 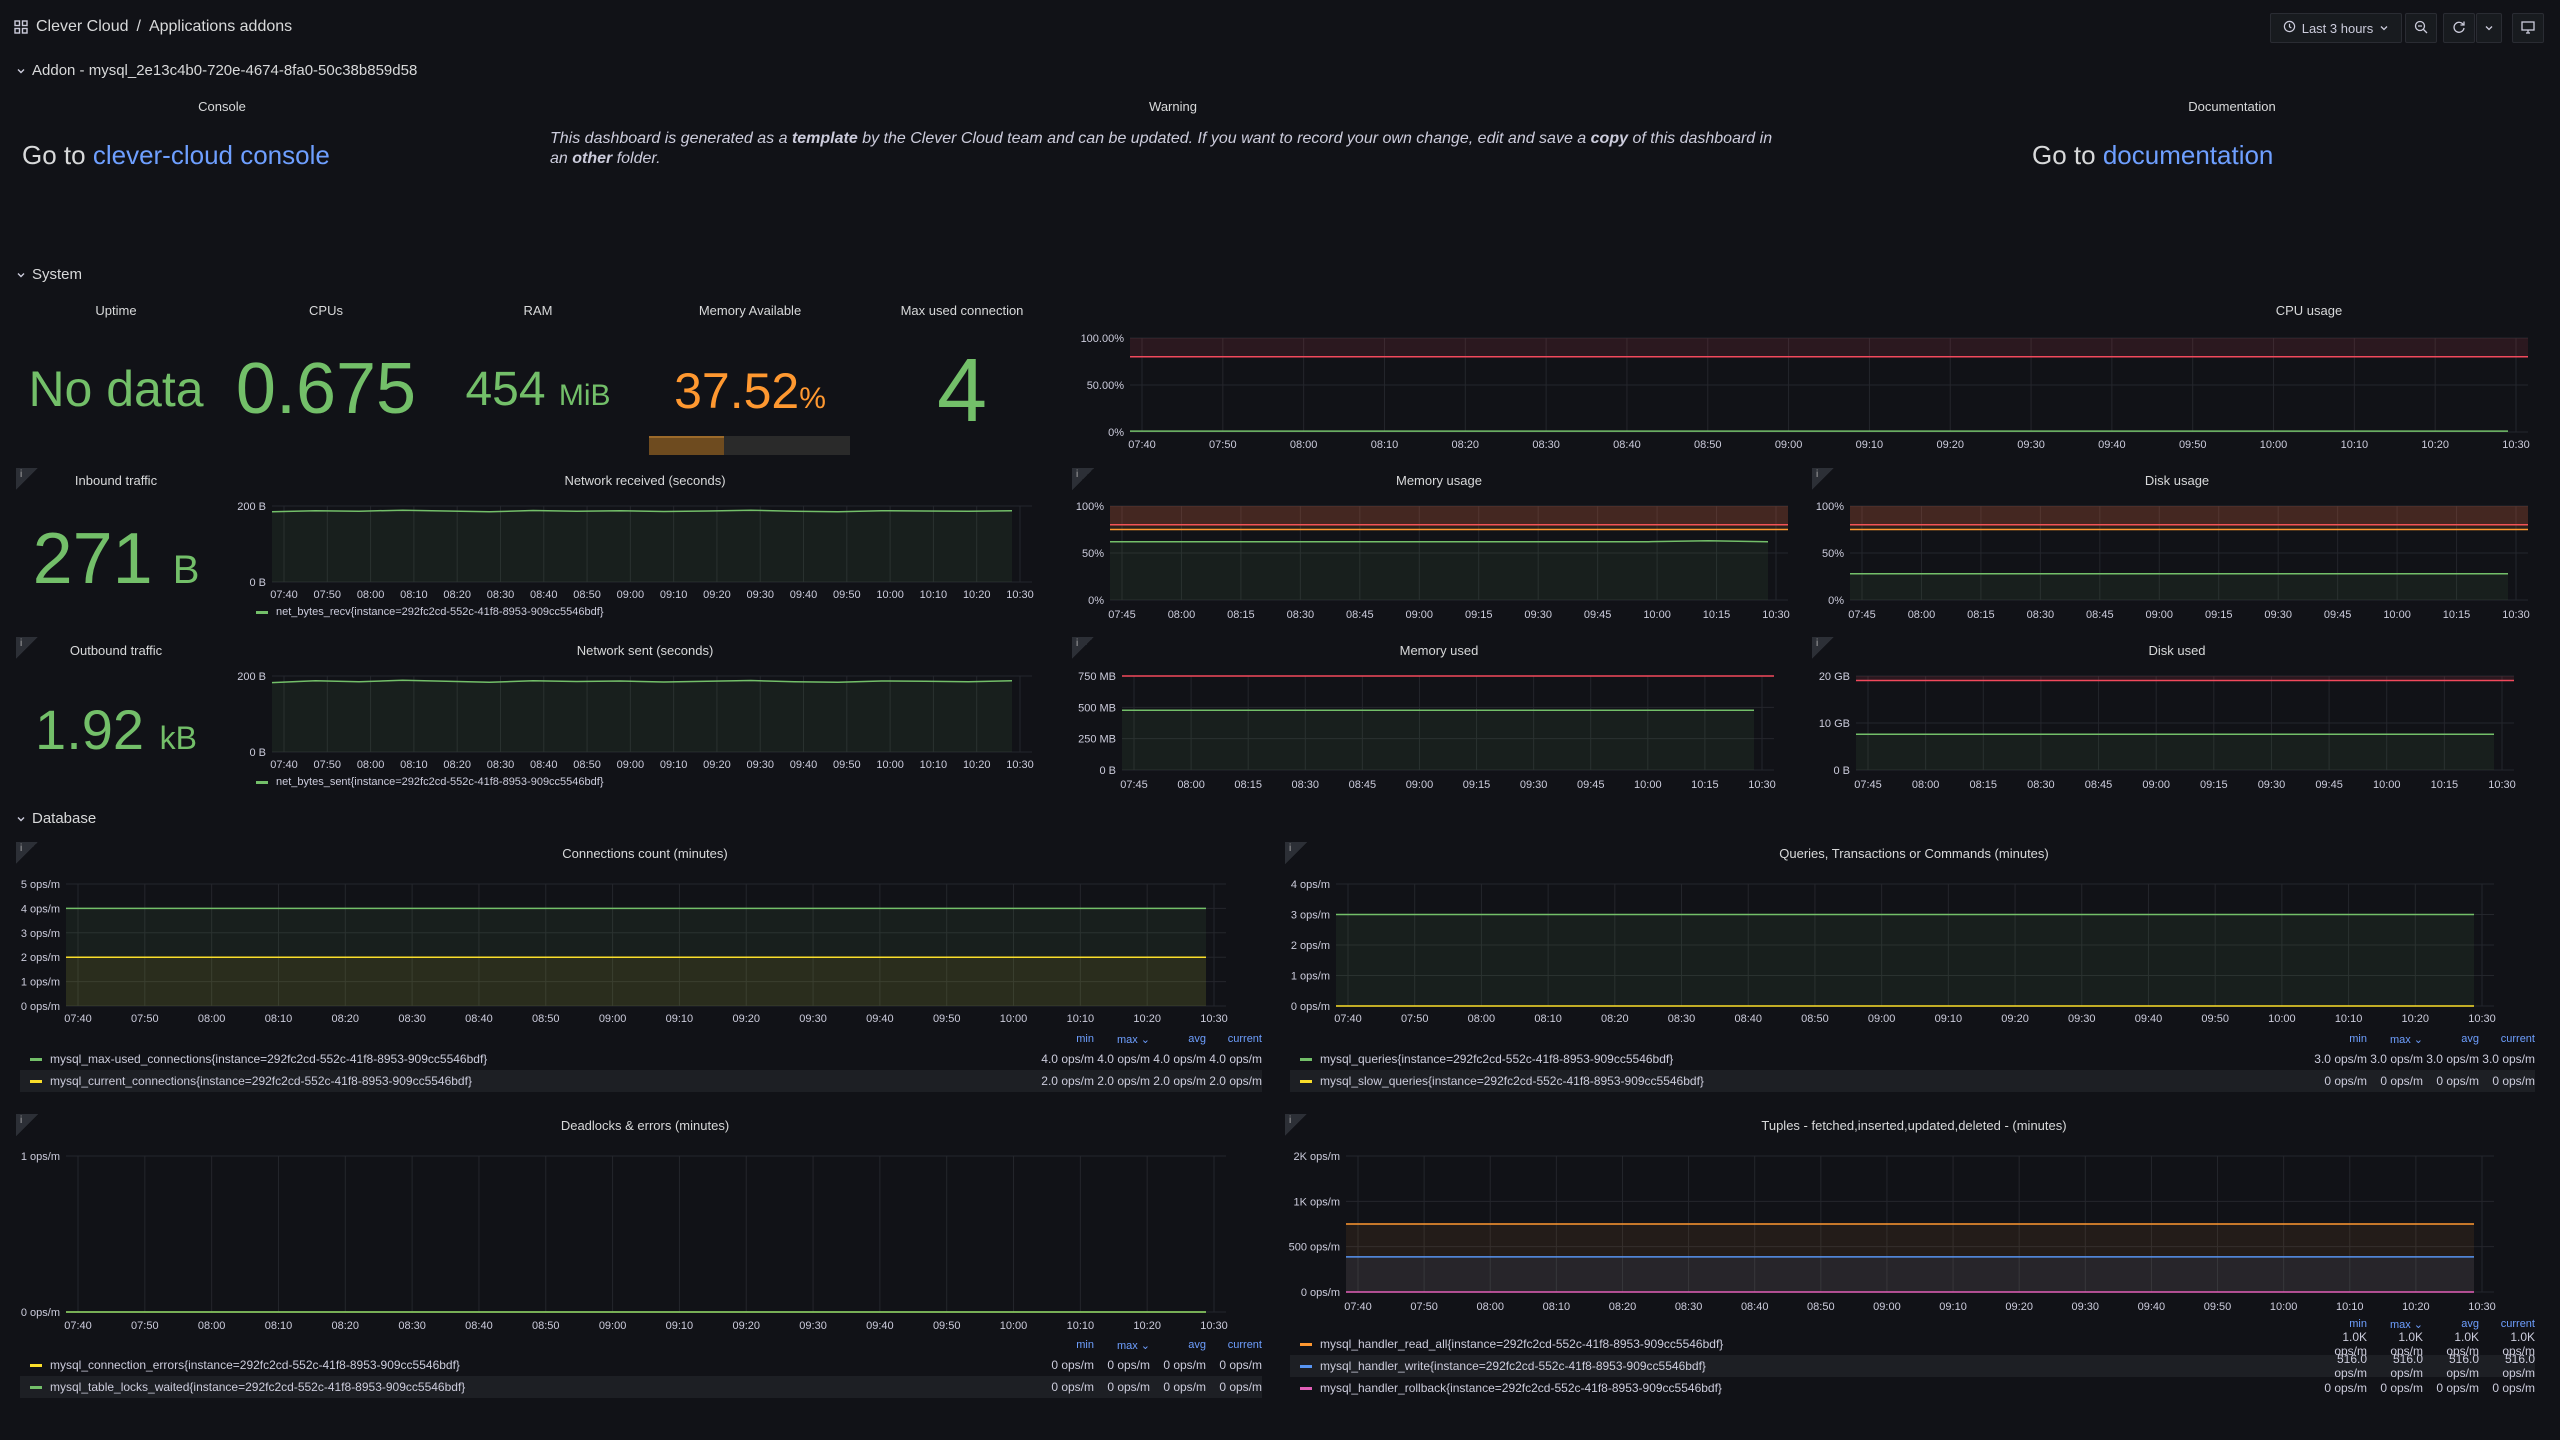 I want to click on breadcrumb-dashboard: Applications addons, so click(x=220, y=26).